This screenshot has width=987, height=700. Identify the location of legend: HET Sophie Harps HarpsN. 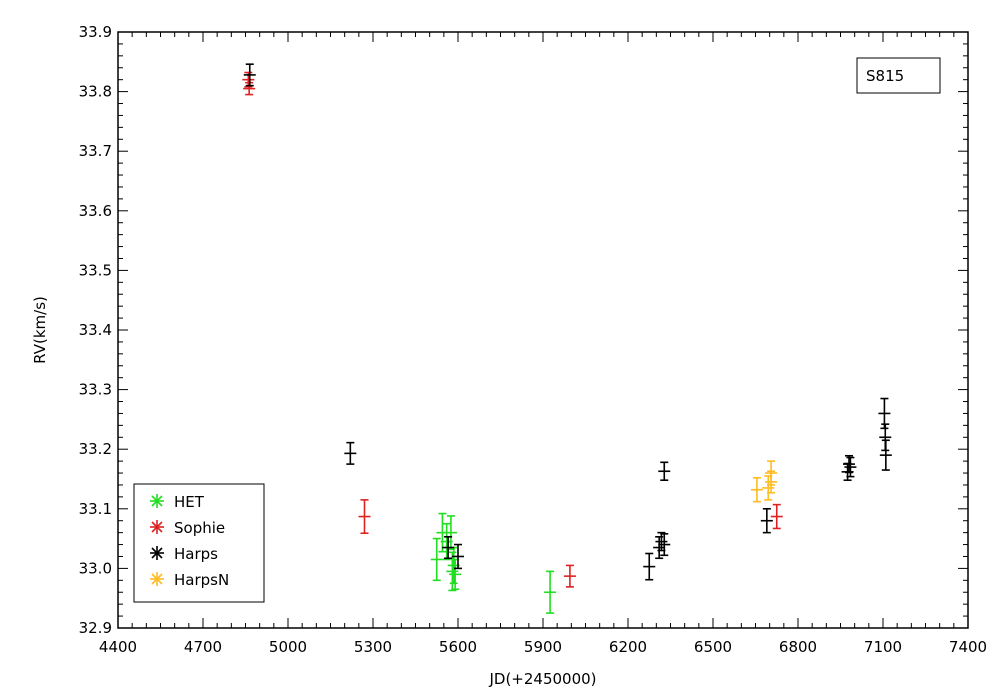
(199, 543).